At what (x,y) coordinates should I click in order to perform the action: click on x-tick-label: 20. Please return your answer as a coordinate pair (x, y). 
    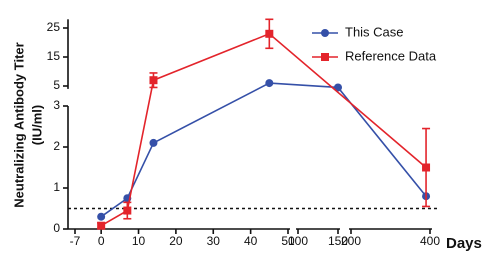
    Looking at the image, I should click on (176, 241).